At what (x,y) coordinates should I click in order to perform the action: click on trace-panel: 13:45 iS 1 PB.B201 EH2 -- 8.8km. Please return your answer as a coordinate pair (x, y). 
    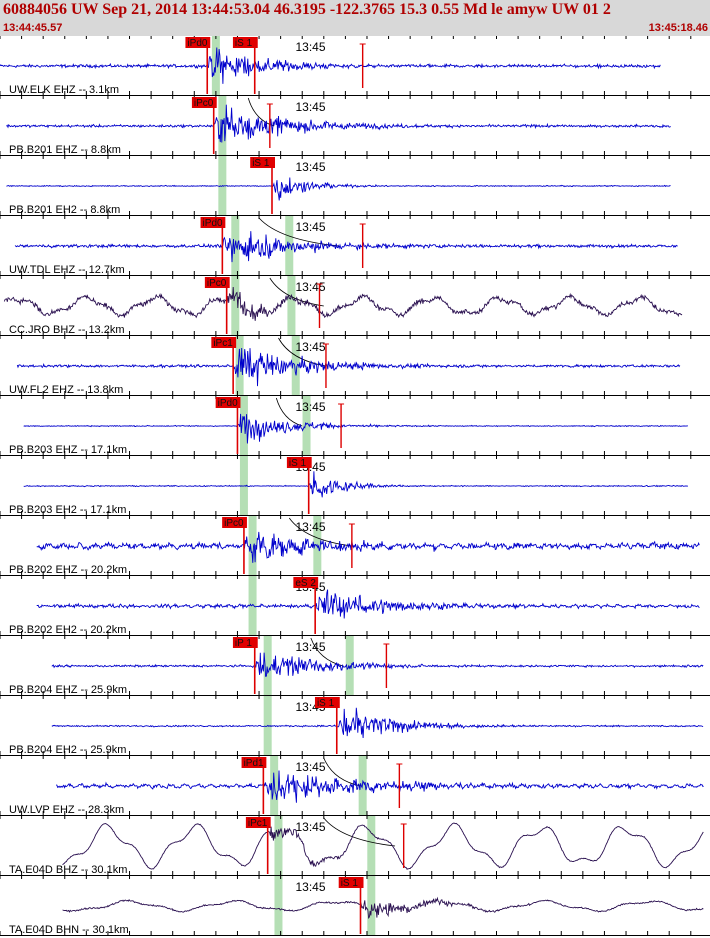
    Looking at the image, I should click on (355, 186).